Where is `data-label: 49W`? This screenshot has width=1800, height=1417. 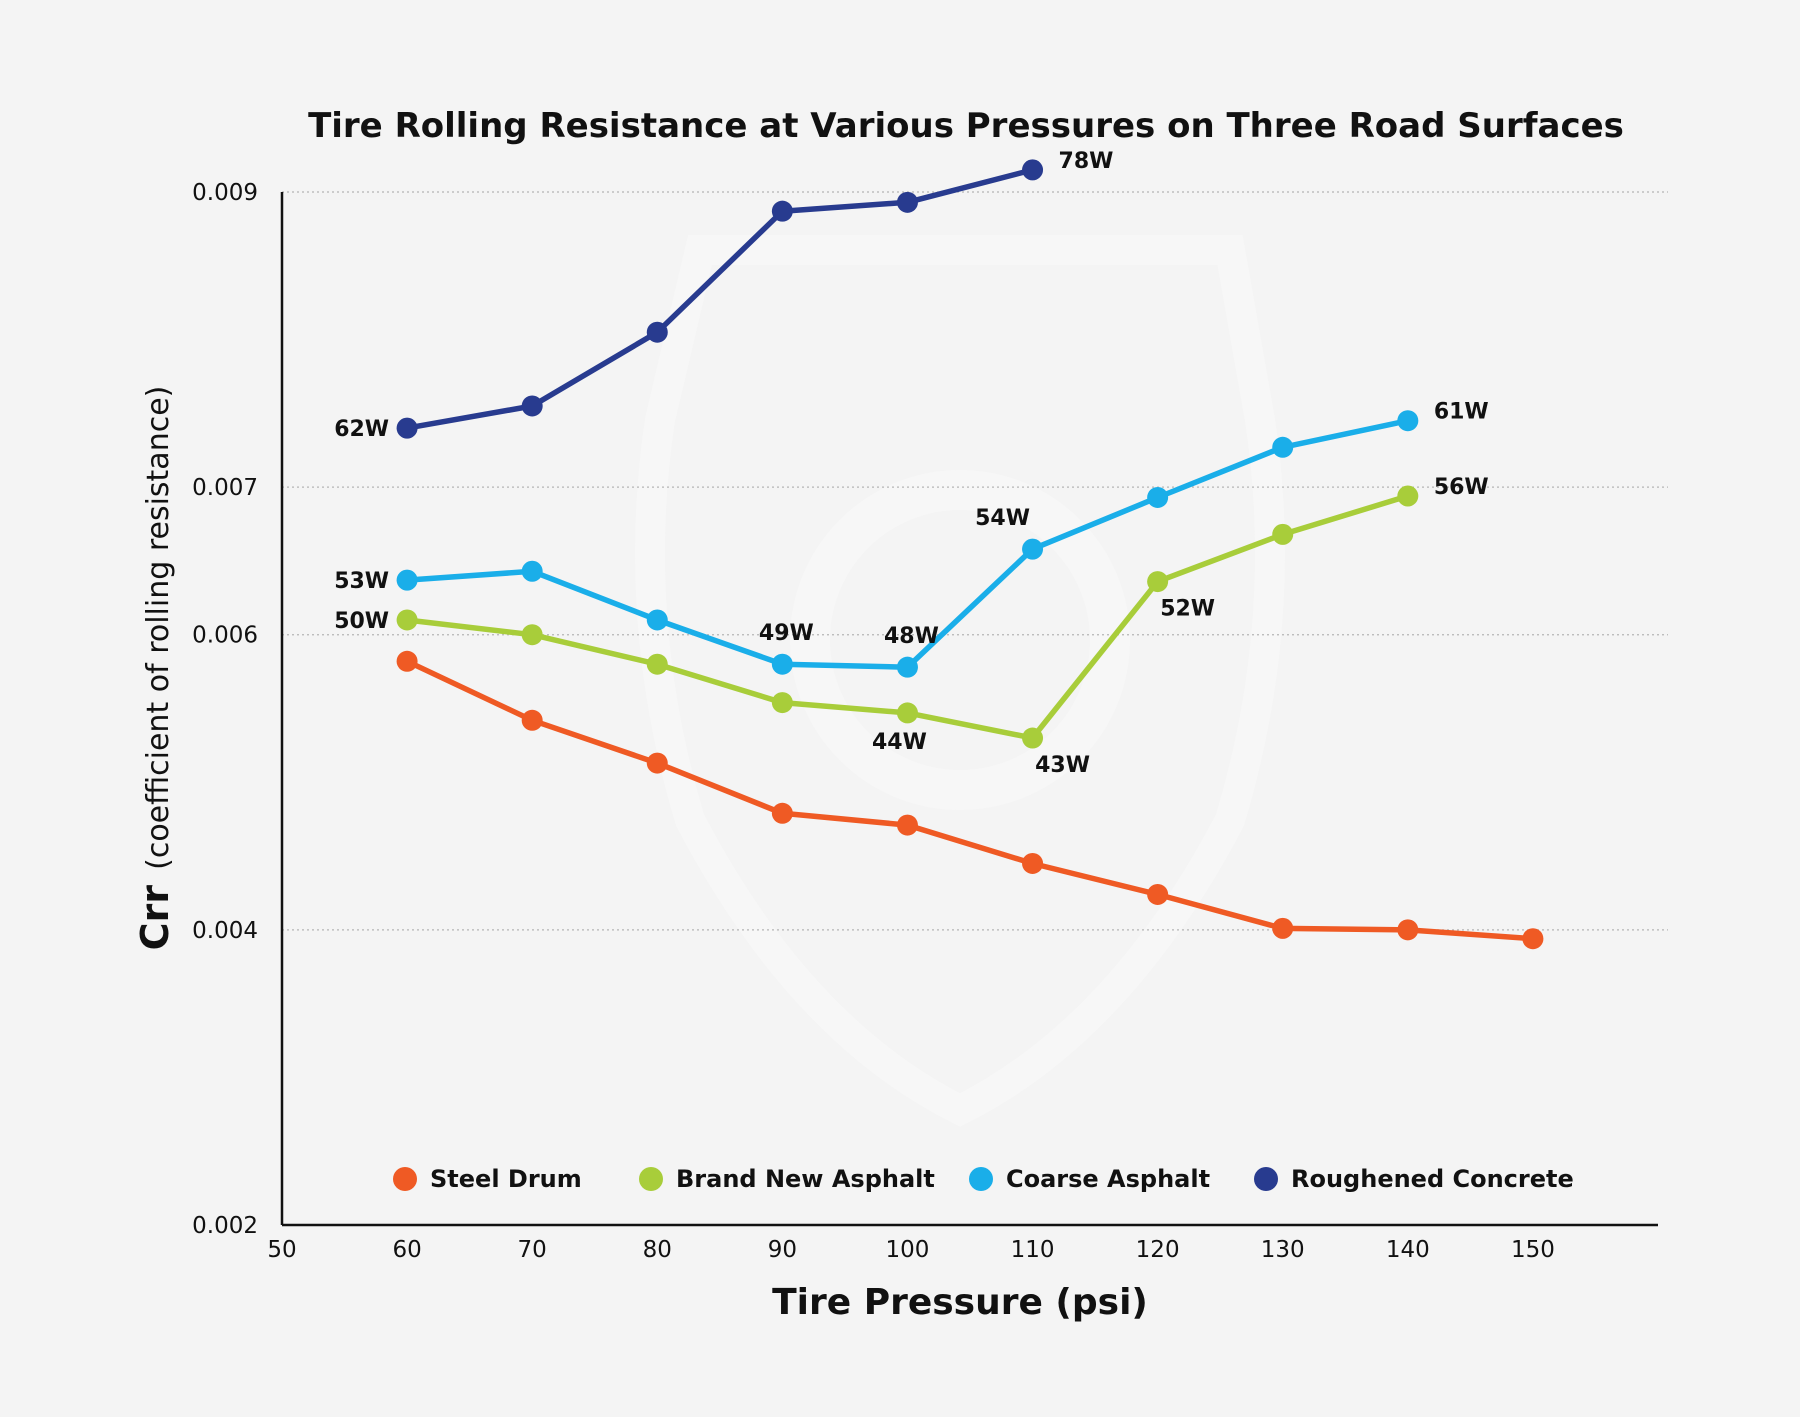 data-label: 49W is located at coordinates (786, 633).